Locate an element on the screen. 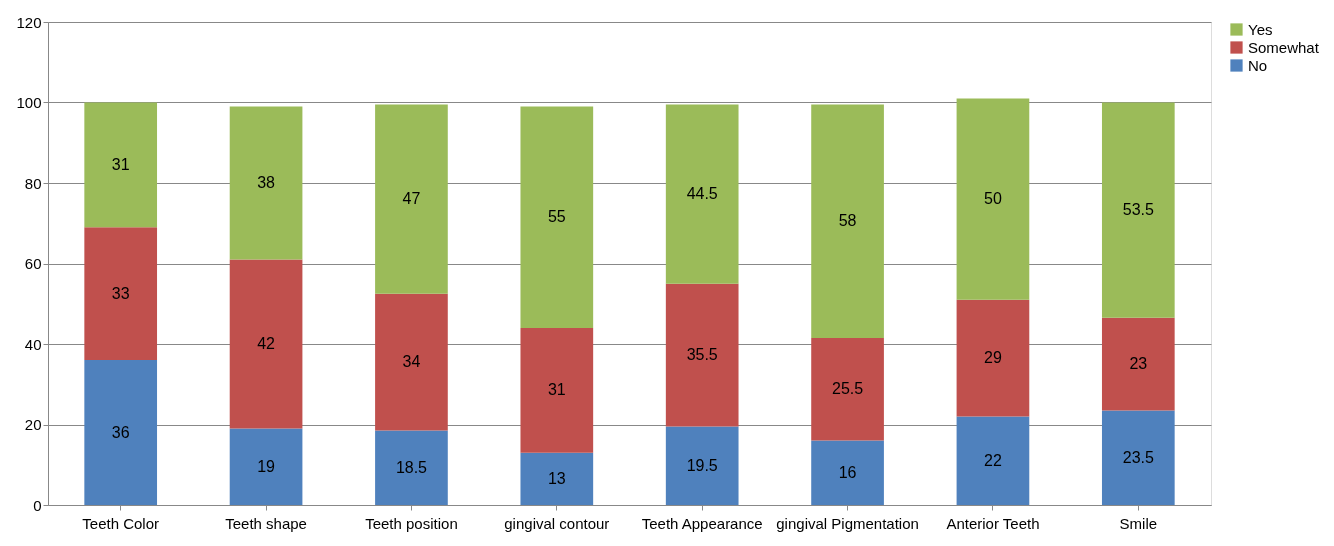 This screenshot has width=1334, height=546. x-tick-label: gingival contour is located at coordinates (557, 523).